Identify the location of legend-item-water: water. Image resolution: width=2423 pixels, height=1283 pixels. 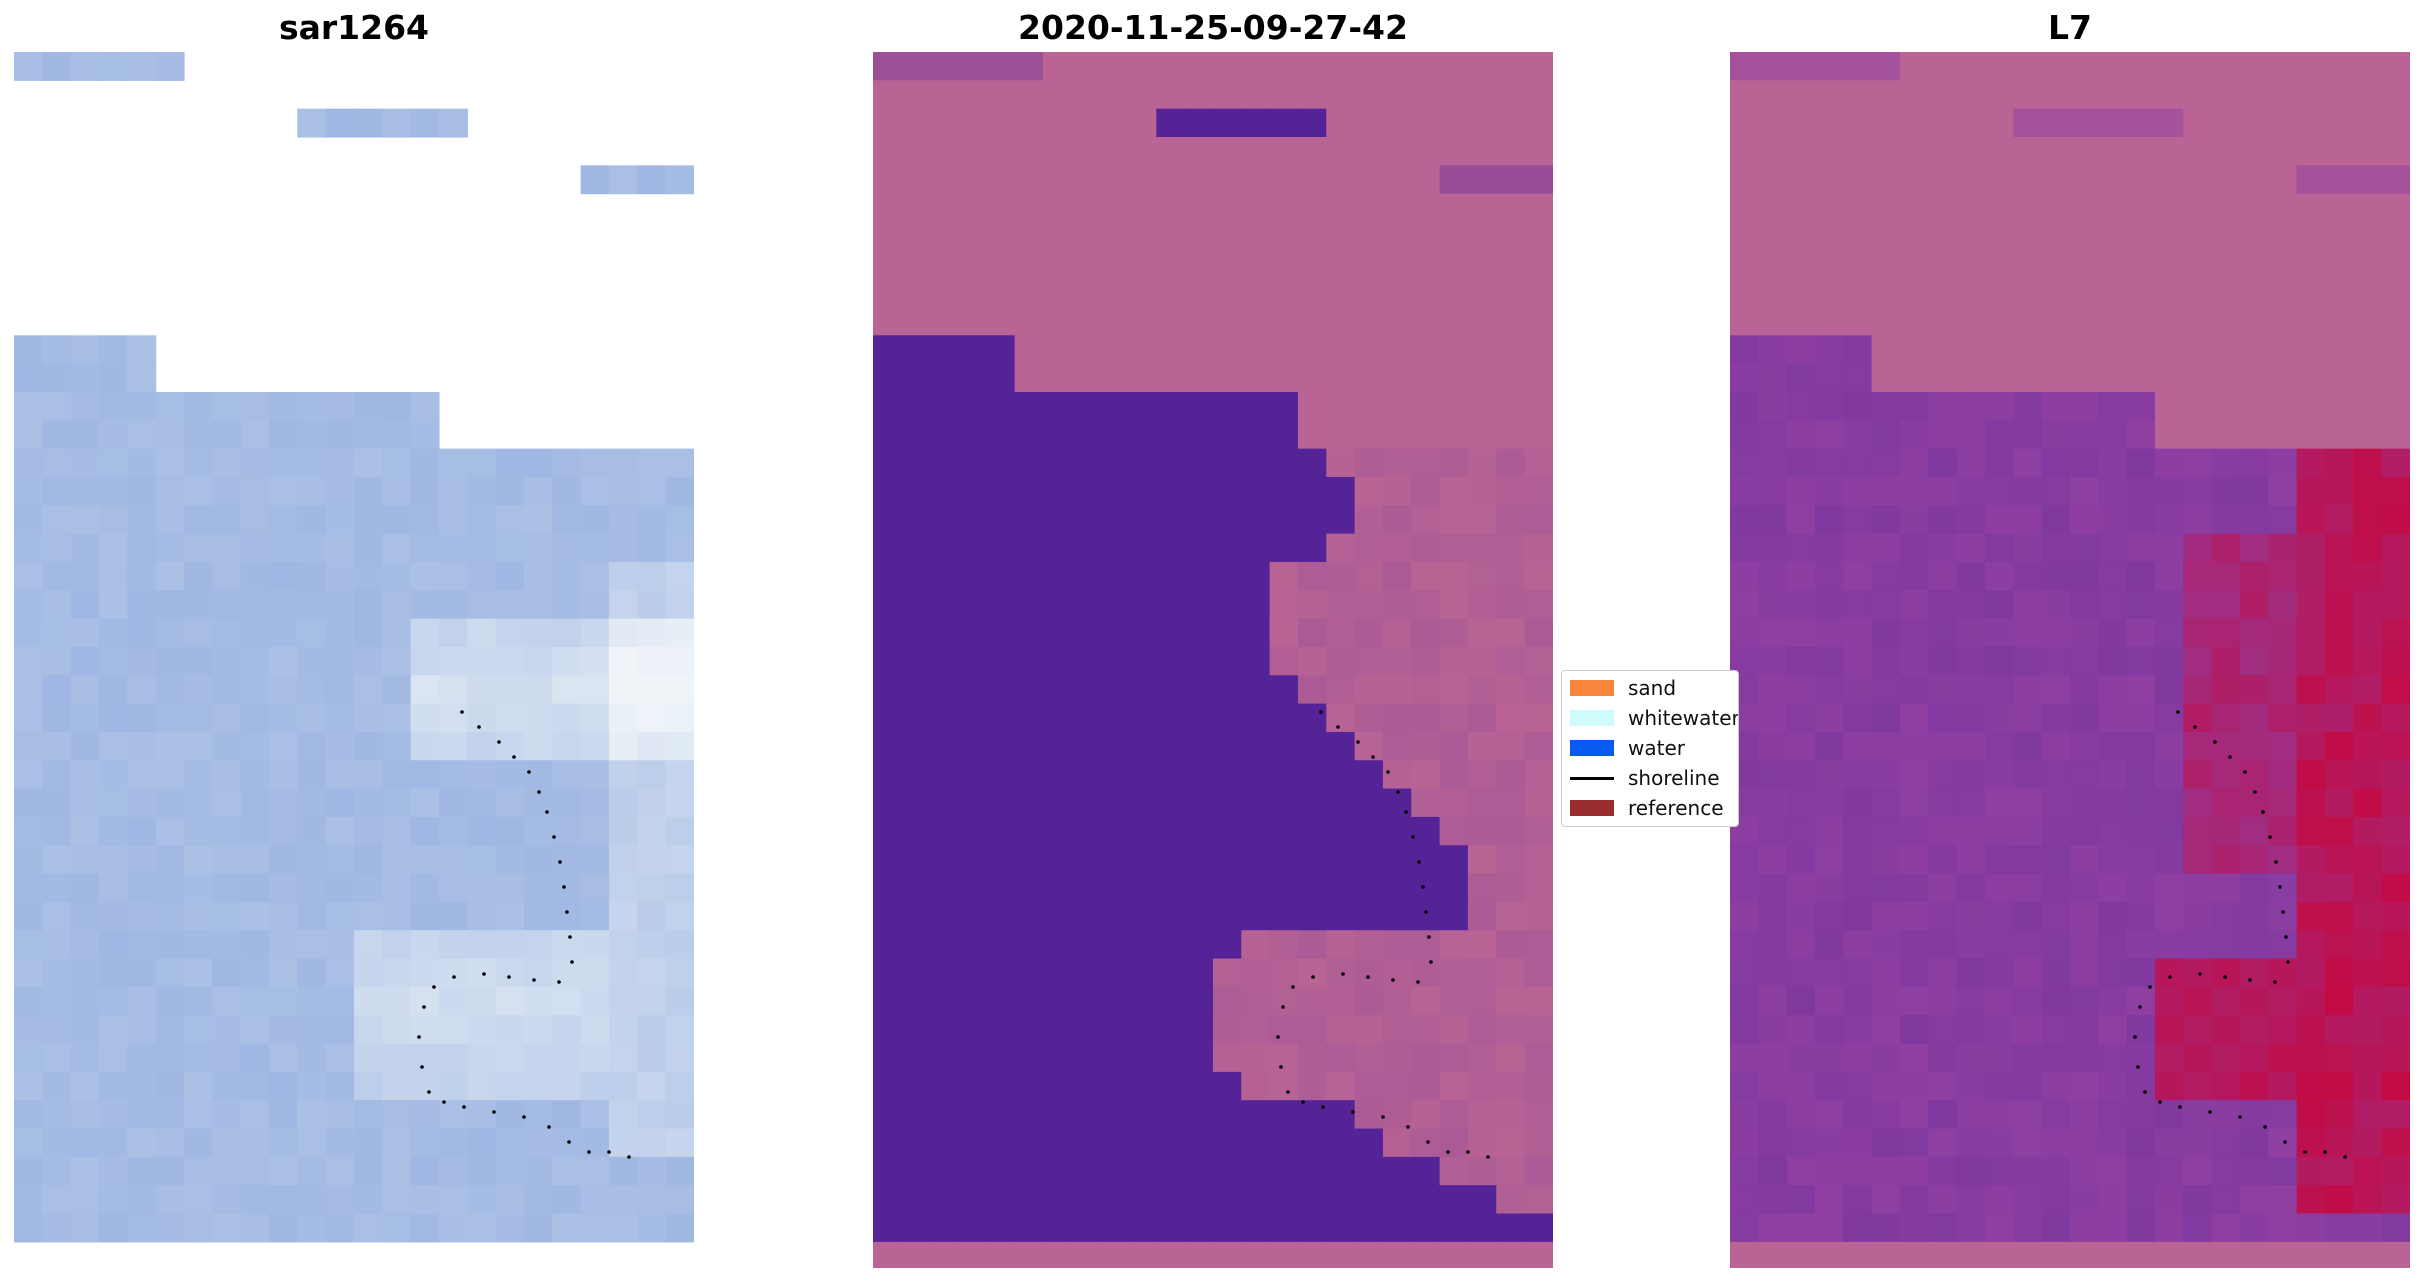
(1627, 748).